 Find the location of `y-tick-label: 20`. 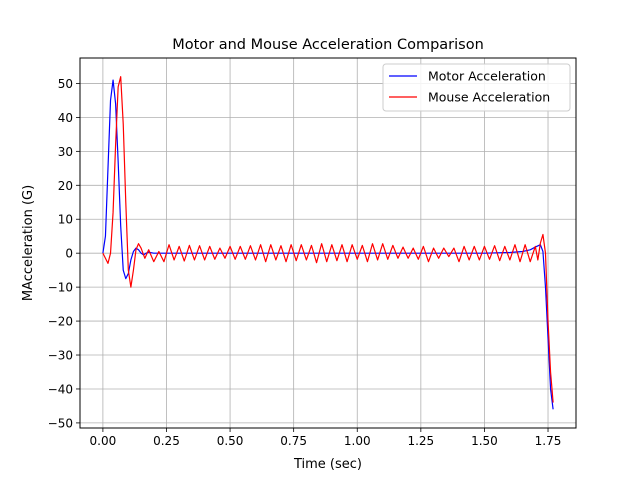

y-tick-label: 20 is located at coordinates (65, 186).